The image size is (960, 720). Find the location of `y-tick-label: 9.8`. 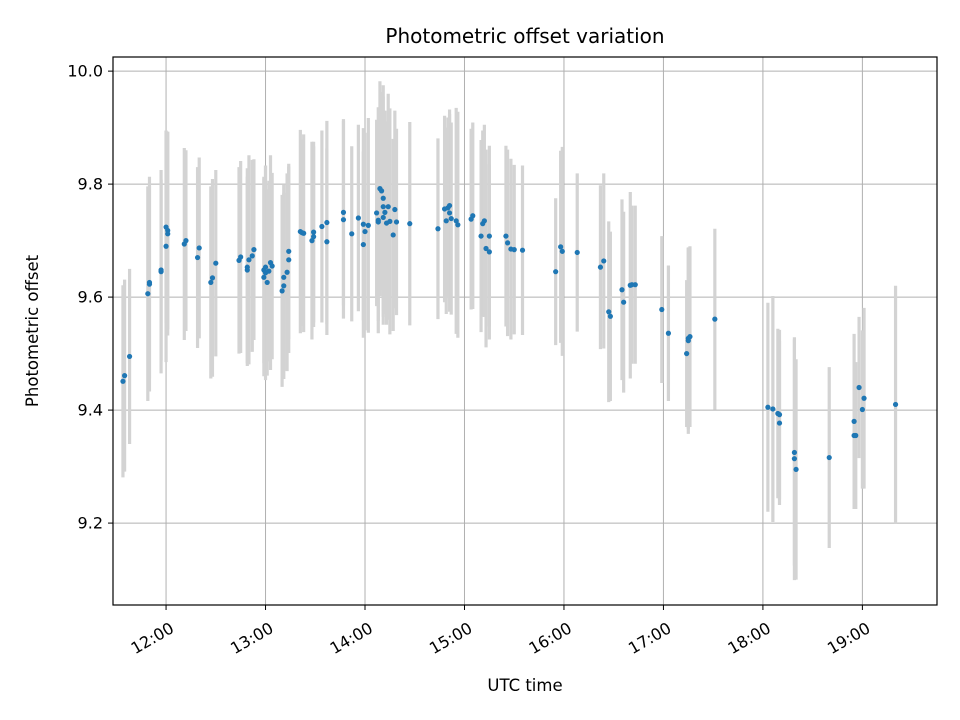

y-tick-label: 9.8 is located at coordinates (90, 184).